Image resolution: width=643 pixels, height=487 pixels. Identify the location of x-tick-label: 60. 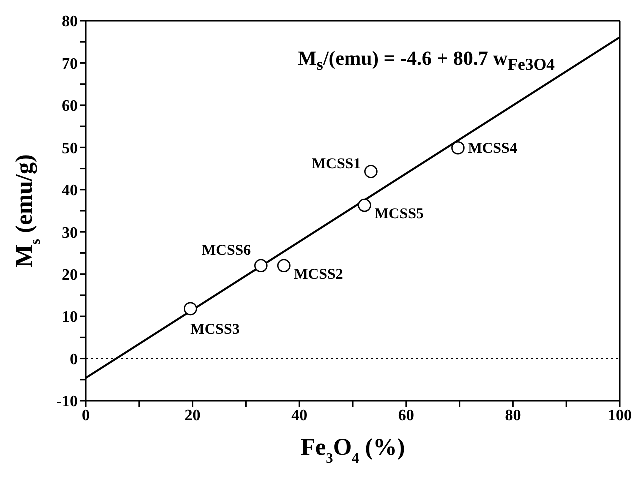
(406, 415).